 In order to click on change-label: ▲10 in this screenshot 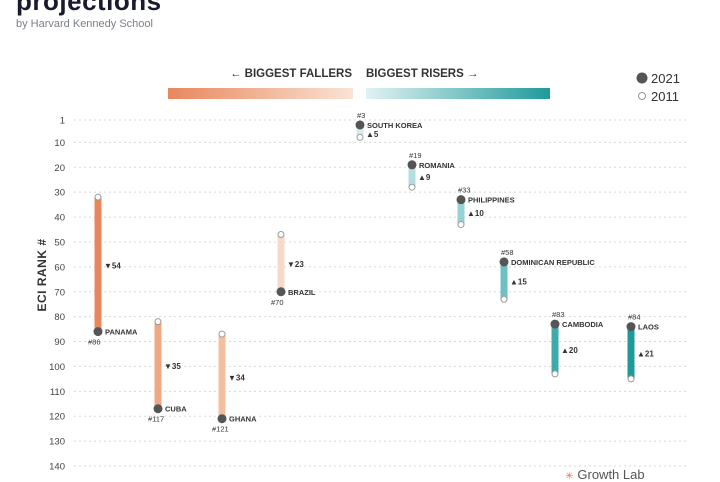, I will do `click(475, 213)`.